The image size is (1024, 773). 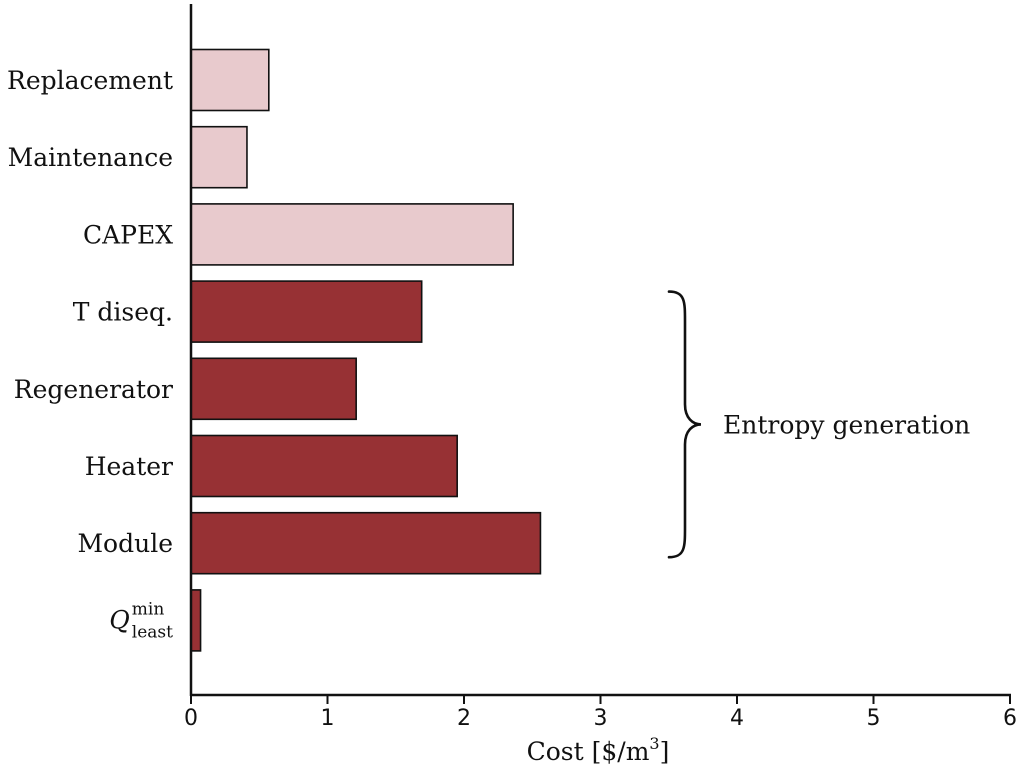 I want to click on x-tick-label: 0, so click(x=191, y=718).